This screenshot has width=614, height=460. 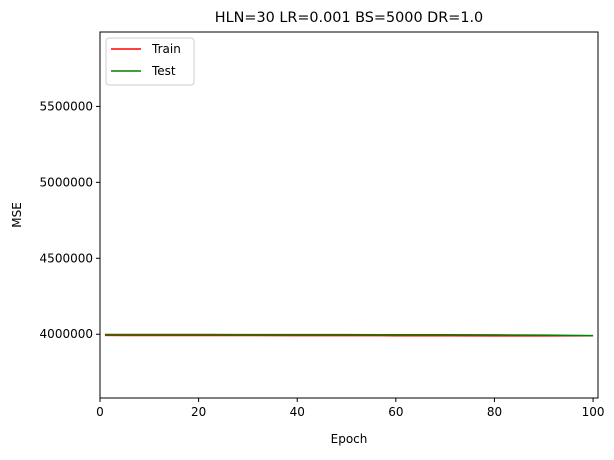 I want to click on chart-title: HLN=30 LR=0.001 BS=5000 DR=1.0, so click(x=349, y=18).